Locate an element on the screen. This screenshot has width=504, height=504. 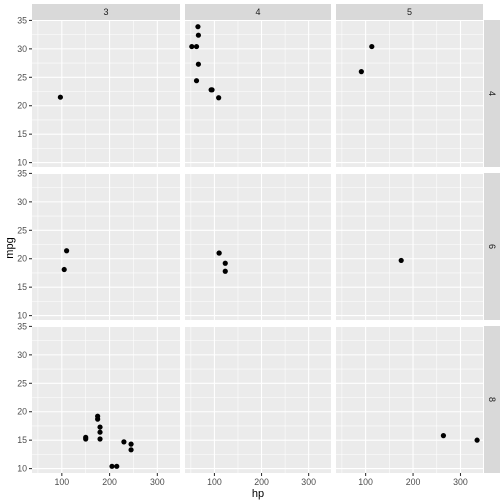
row-strip-label: 8 is located at coordinates (492, 399).